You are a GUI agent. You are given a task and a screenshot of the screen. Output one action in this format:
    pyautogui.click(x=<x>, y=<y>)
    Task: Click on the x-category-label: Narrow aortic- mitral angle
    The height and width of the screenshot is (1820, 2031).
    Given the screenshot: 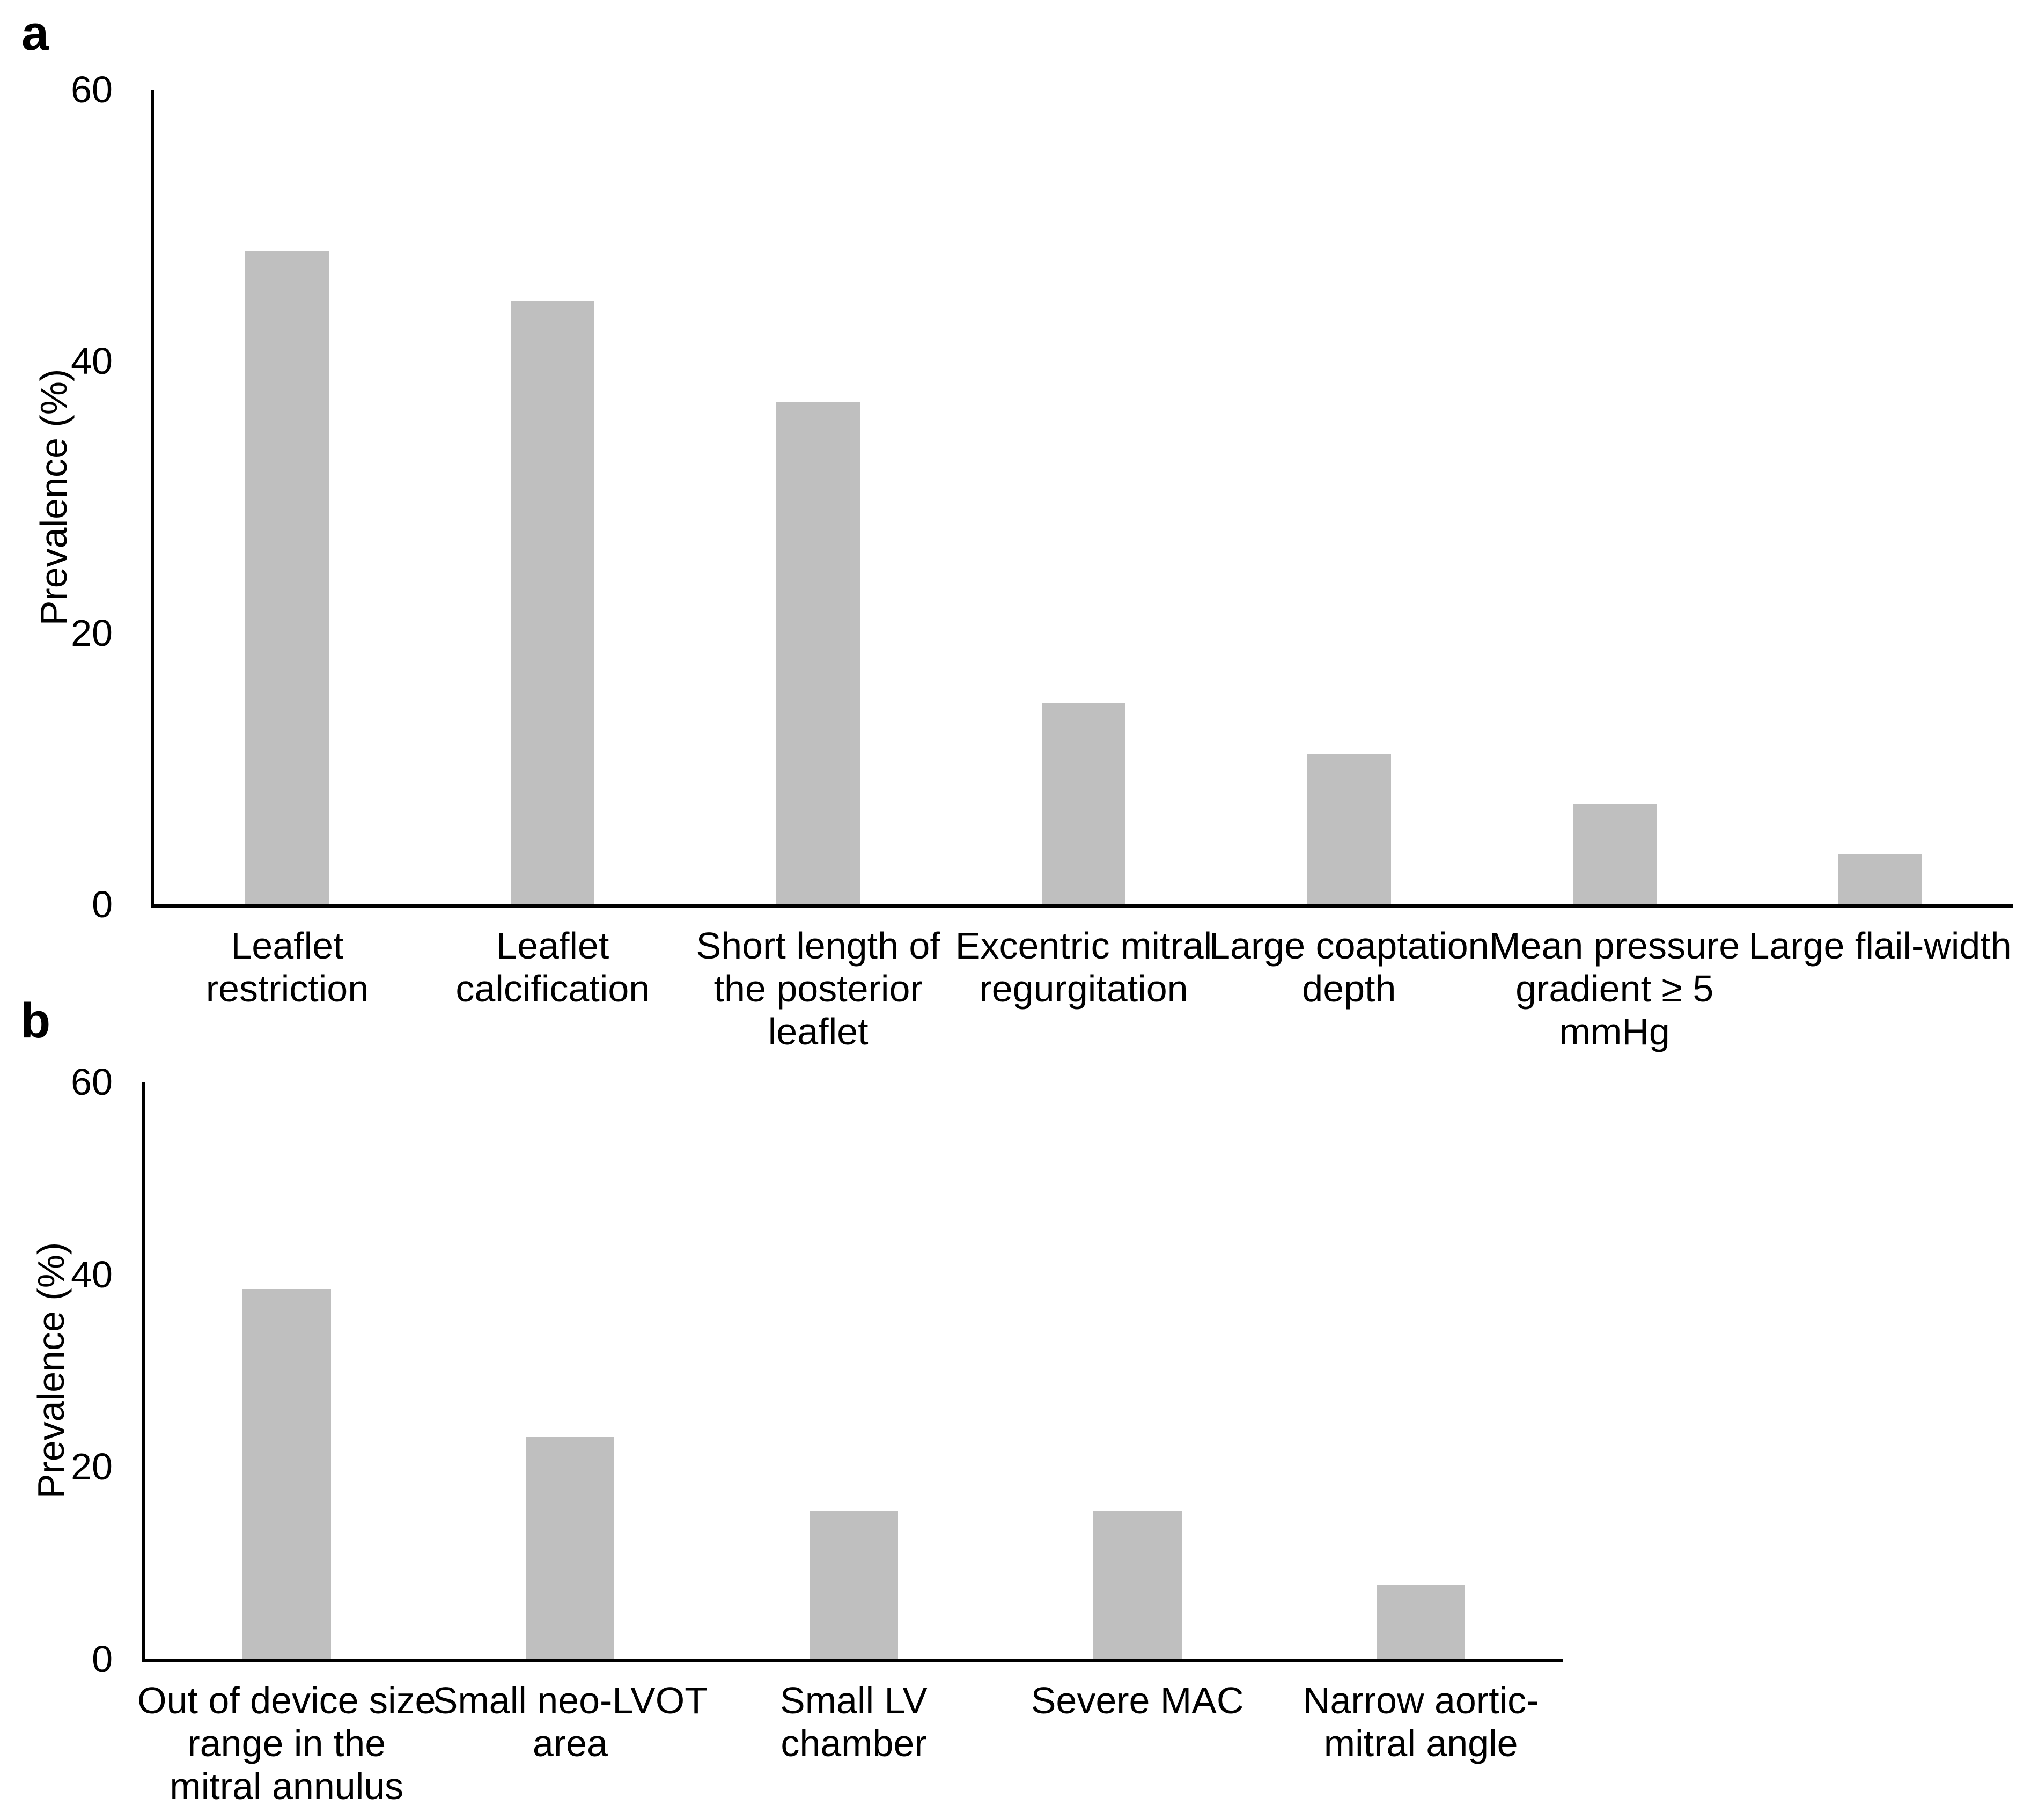 What is the action you would take?
    pyautogui.click(x=1421, y=1721)
    